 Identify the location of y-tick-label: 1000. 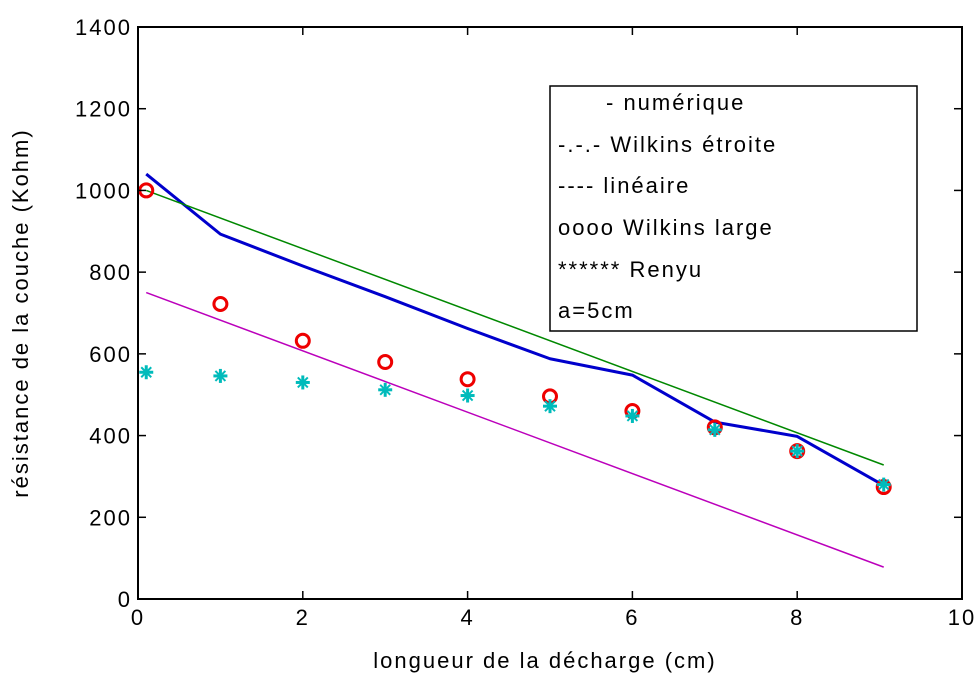
(103, 190).